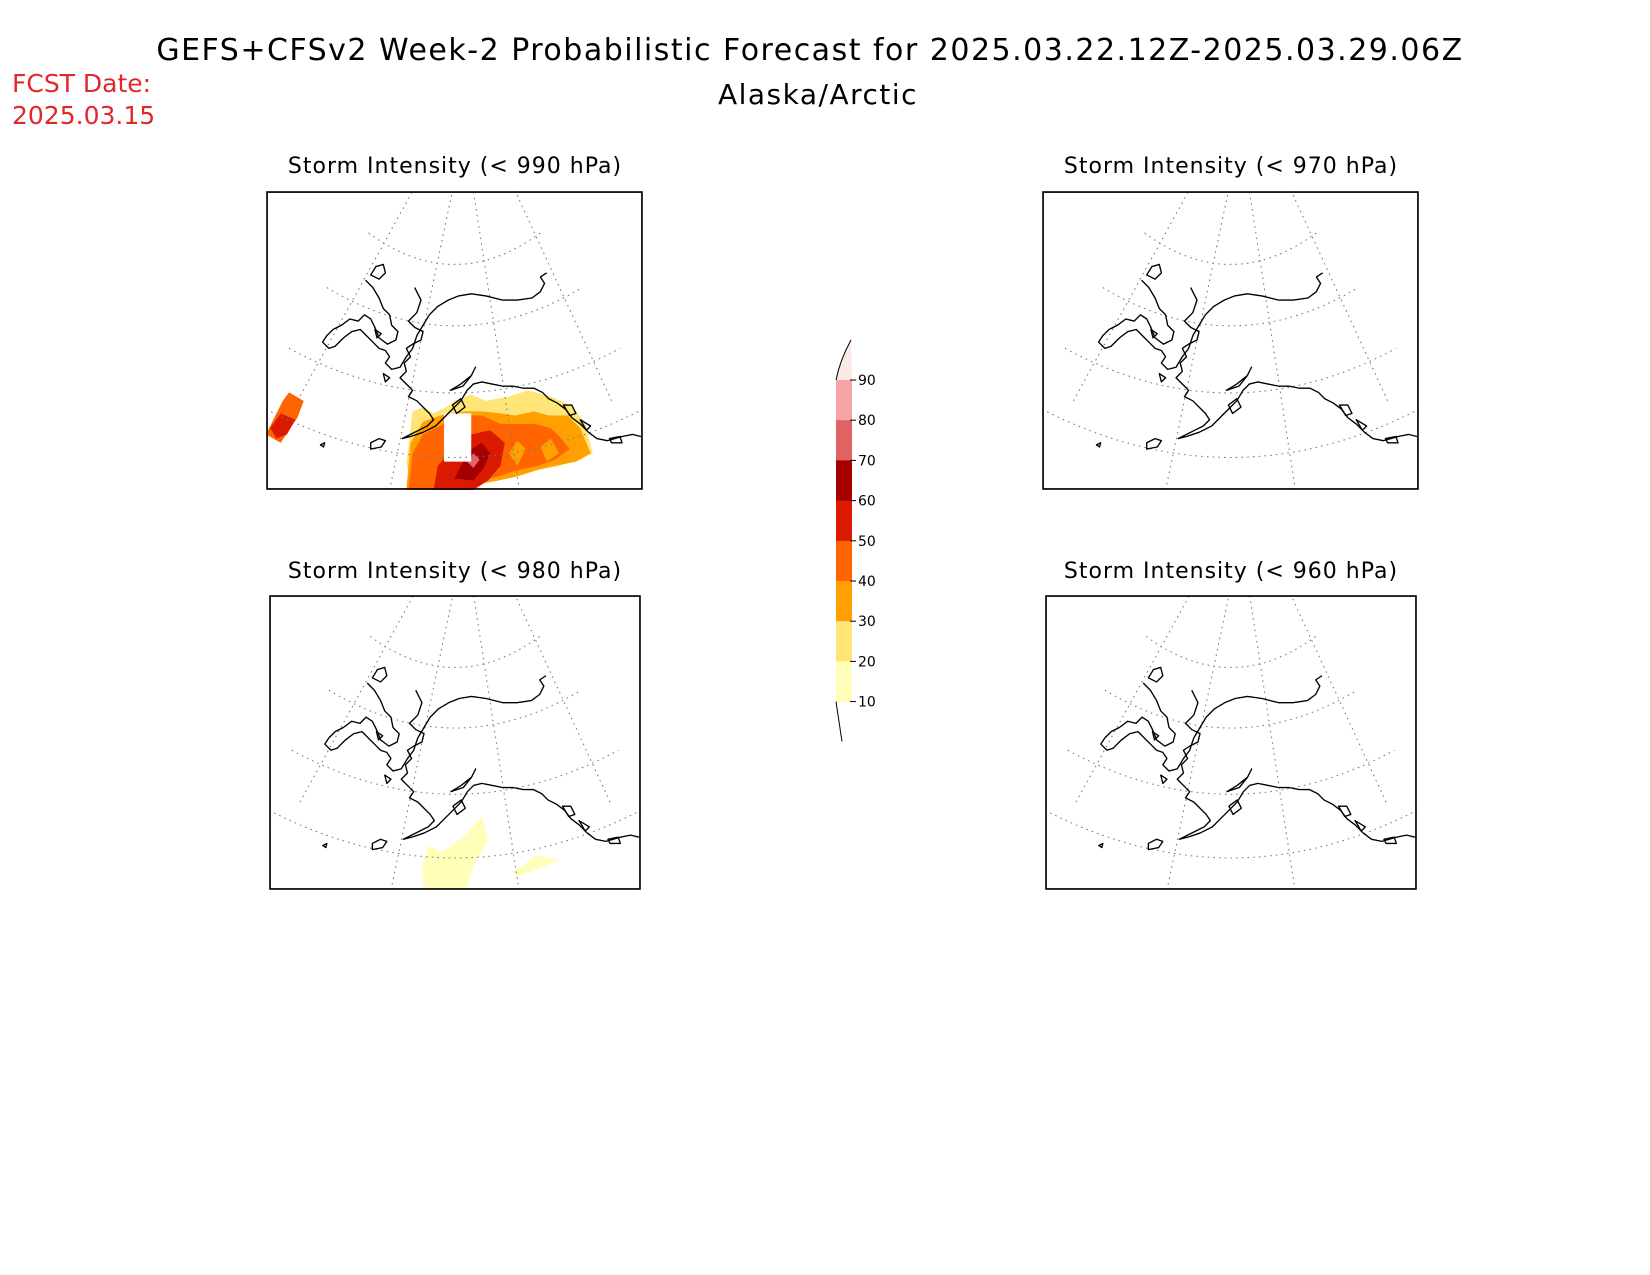 The image size is (1650, 1275). I want to click on colorbar-tick-label: 50, so click(867, 542).